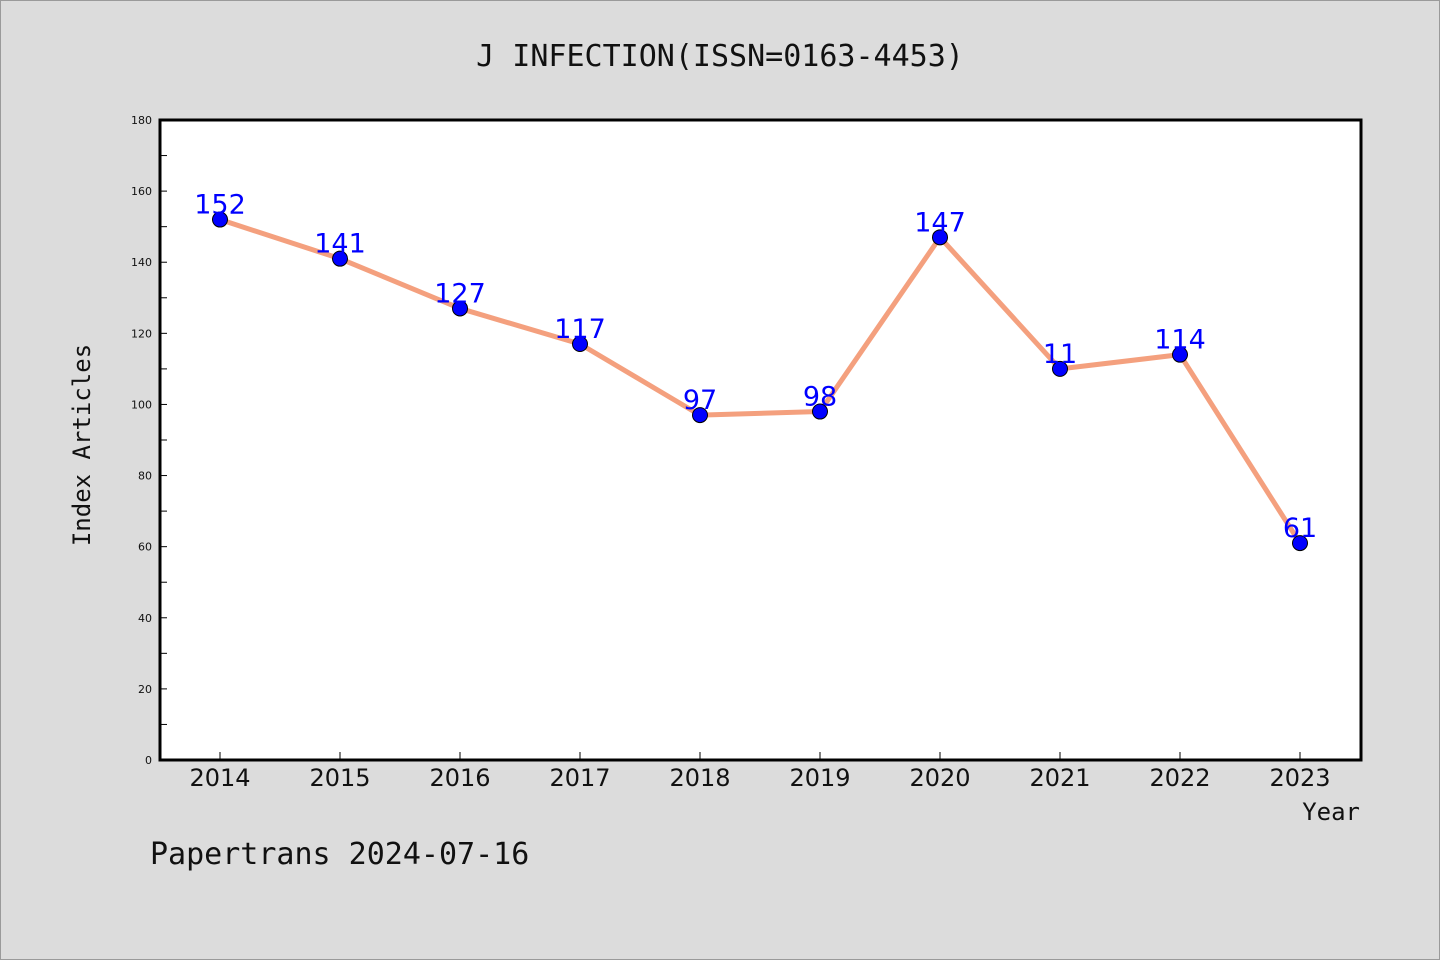  What do you see at coordinates (339, 778) in the screenshot?
I see `x-tick-label: 2015` at bounding box center [339, 778].